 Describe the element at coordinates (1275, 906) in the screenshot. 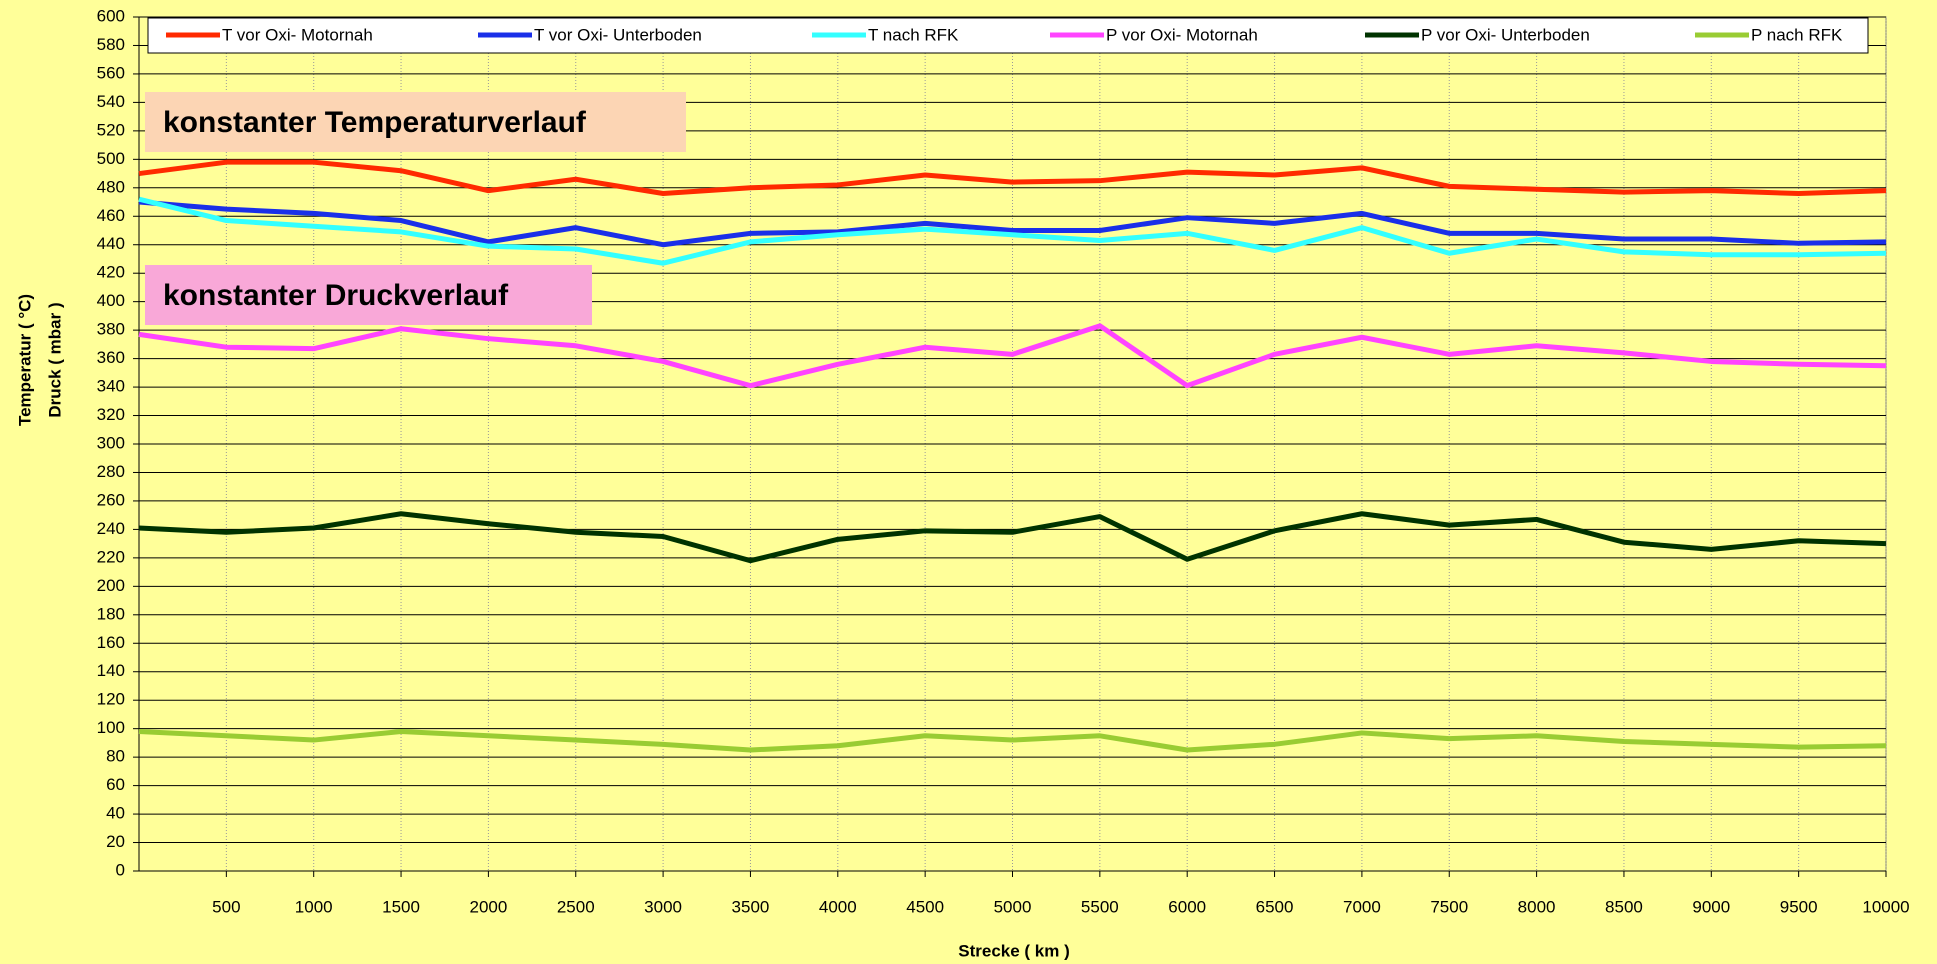

I see `x-tick-label: 6500` at that location.